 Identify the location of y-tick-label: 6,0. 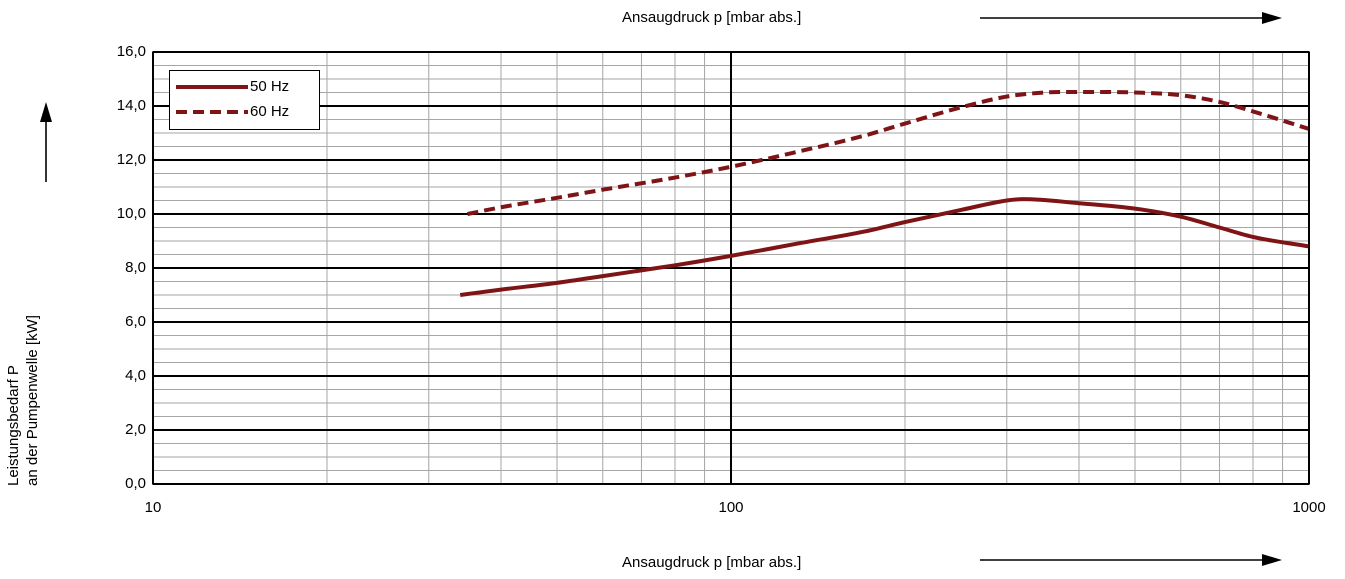
(135, 321).